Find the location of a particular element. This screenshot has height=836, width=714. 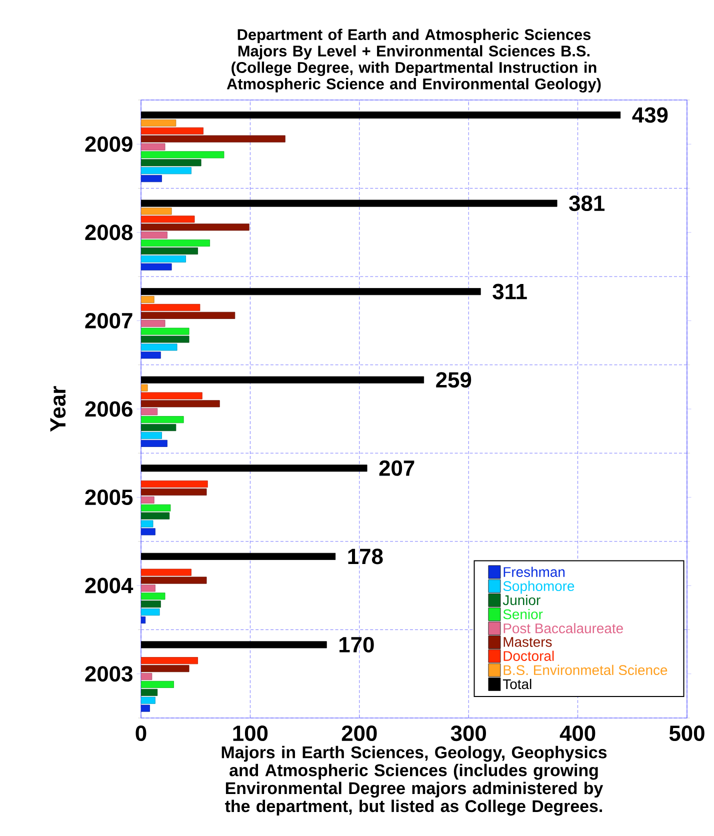

chart-title: Department of Earth and Atmospheric Sciences Majors By Level + Environmental Sciences B.S. (College Degree, with Departmental Instruction in Atmospheric Science and Environmental Geology) is located at coordinates (413, 60).